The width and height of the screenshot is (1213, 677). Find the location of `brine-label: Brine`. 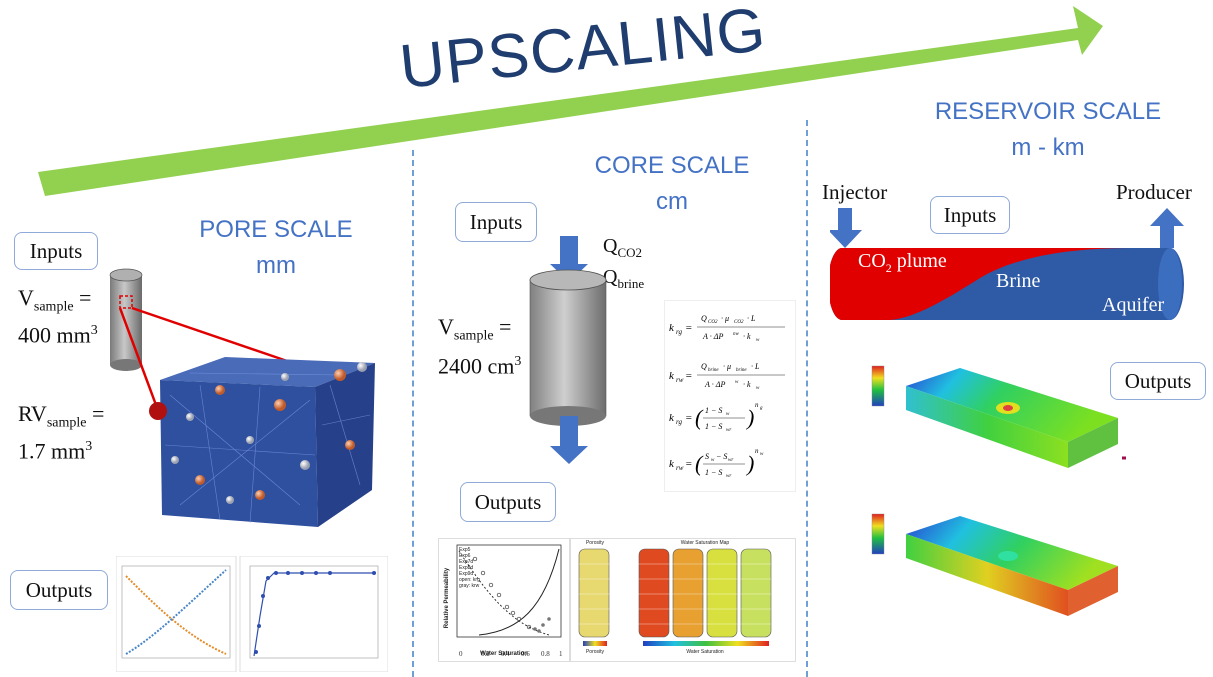

brine-label: Brine is located at coordinates (1018, 281).